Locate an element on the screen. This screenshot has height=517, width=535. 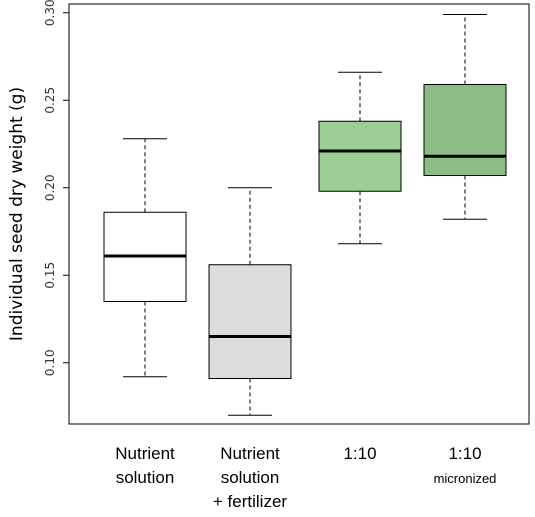
category-label-line: + fertilizer is located at coordinates (250, 501).